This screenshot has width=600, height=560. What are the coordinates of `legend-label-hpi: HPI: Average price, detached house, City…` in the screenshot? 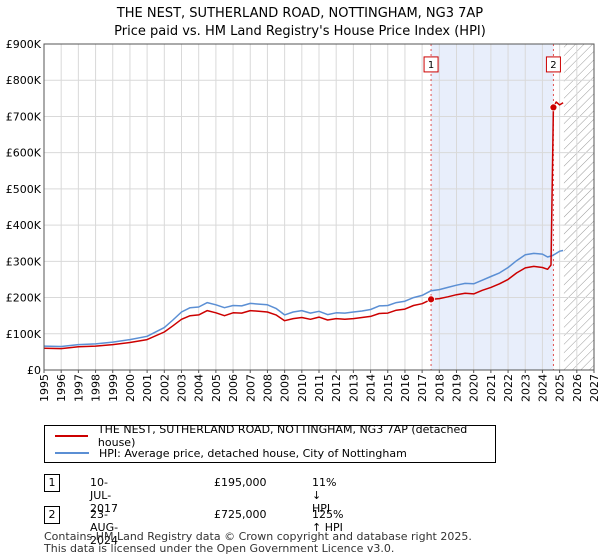 It's located at (253, 453).